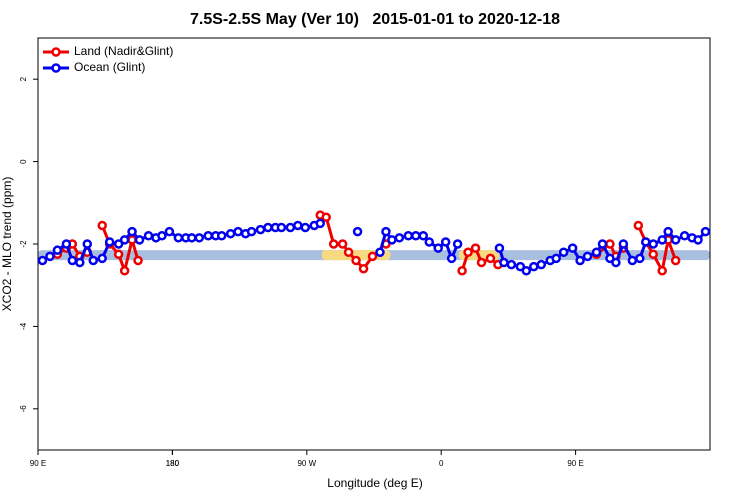 This screenshot has height=500, width=750. What do you see at coordinates (7, 244) in the screenshot?
I see `y-axis-label: XCO2 - MLO trend (ppm)` at bounding box center [7, 244].